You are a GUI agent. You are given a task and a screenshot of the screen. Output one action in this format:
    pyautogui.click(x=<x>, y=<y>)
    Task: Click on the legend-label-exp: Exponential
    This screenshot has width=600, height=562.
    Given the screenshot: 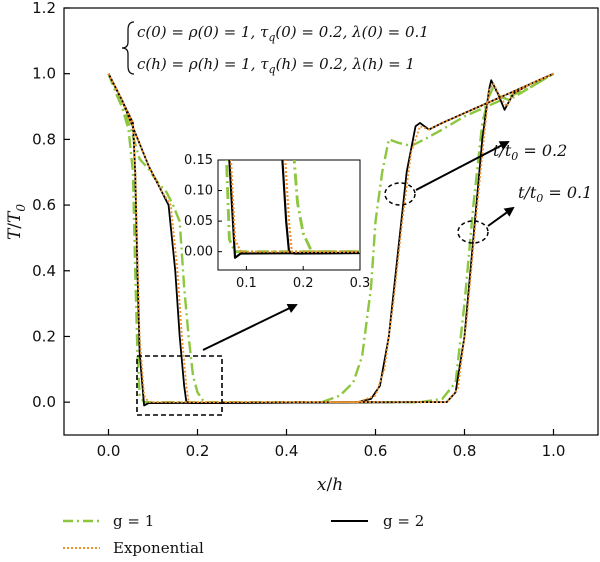 What is the action you would take?
    pyautogui.click(x=158, y=548)
    